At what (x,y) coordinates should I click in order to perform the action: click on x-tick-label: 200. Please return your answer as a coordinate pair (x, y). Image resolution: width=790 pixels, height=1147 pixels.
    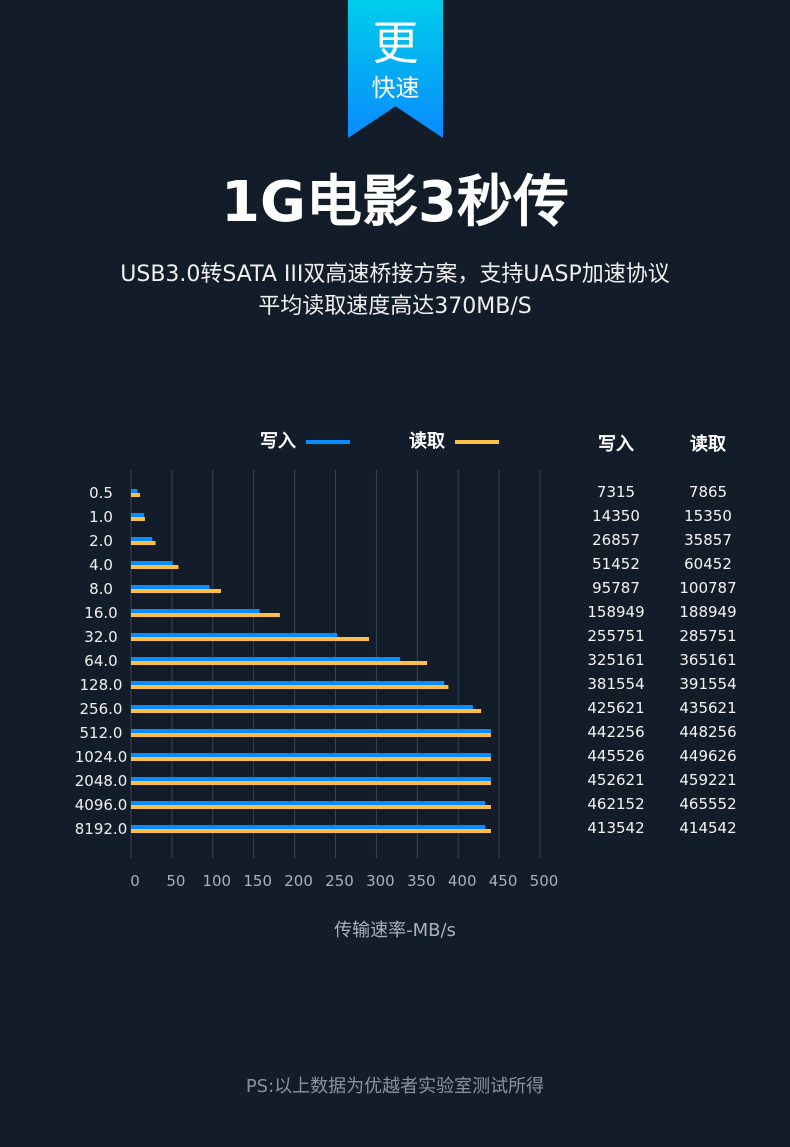
    Looking at the image, I should click on (298, 881).